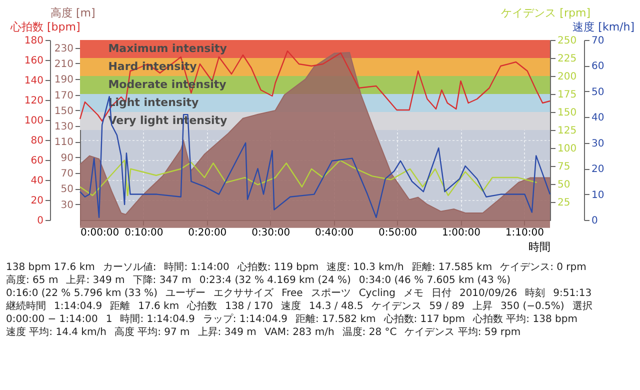 This screenshot has height=390, width=640. Describe the element at coordinates (109, 320) in the screenshot. I see `text: 1` at that location.